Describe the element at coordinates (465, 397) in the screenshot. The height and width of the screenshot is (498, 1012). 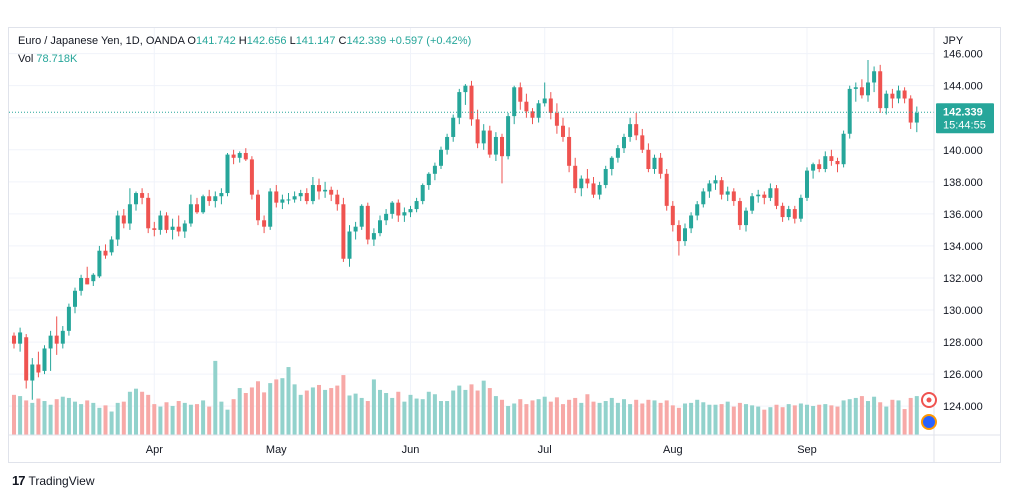
I see `volume-layer` at that location.